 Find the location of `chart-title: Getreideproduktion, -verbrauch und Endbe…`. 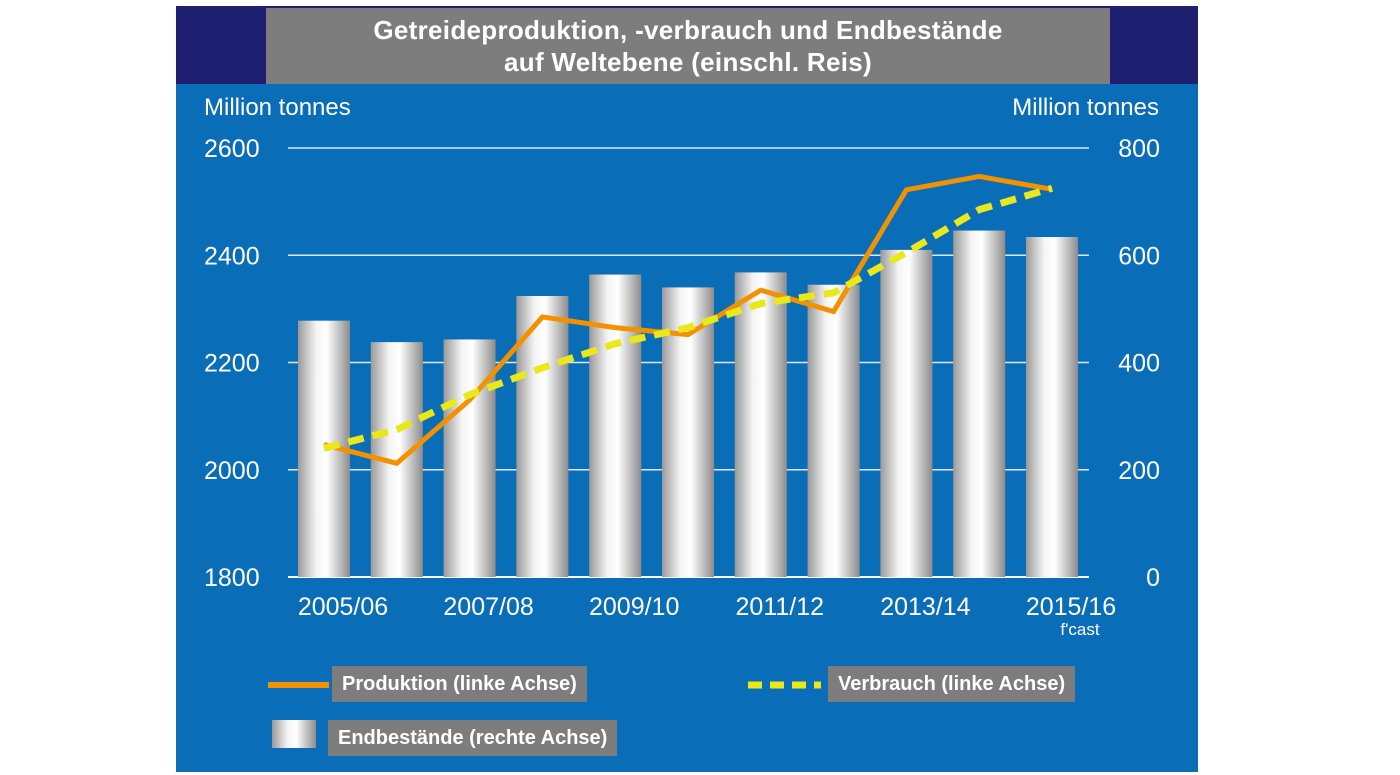

chart-title: Getreideproduktion, -verbrauch und Endbe… is located at coordinates (688, 46).